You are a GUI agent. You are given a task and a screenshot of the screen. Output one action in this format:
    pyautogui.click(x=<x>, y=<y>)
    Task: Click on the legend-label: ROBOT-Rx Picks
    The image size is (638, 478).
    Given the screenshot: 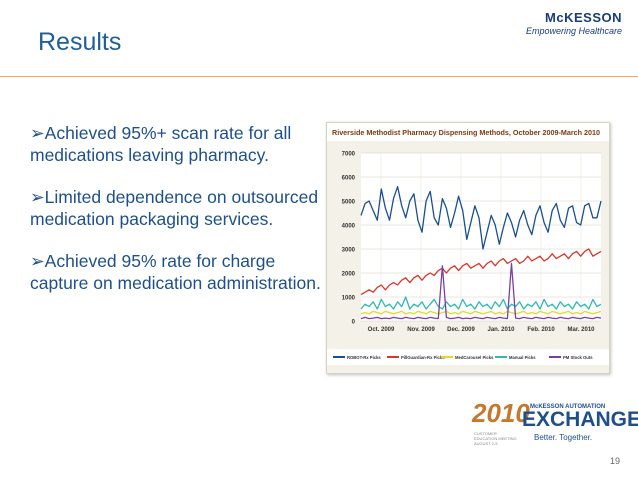 What is the action you would take?
    pyautogui.click(x=364, y=357)
    